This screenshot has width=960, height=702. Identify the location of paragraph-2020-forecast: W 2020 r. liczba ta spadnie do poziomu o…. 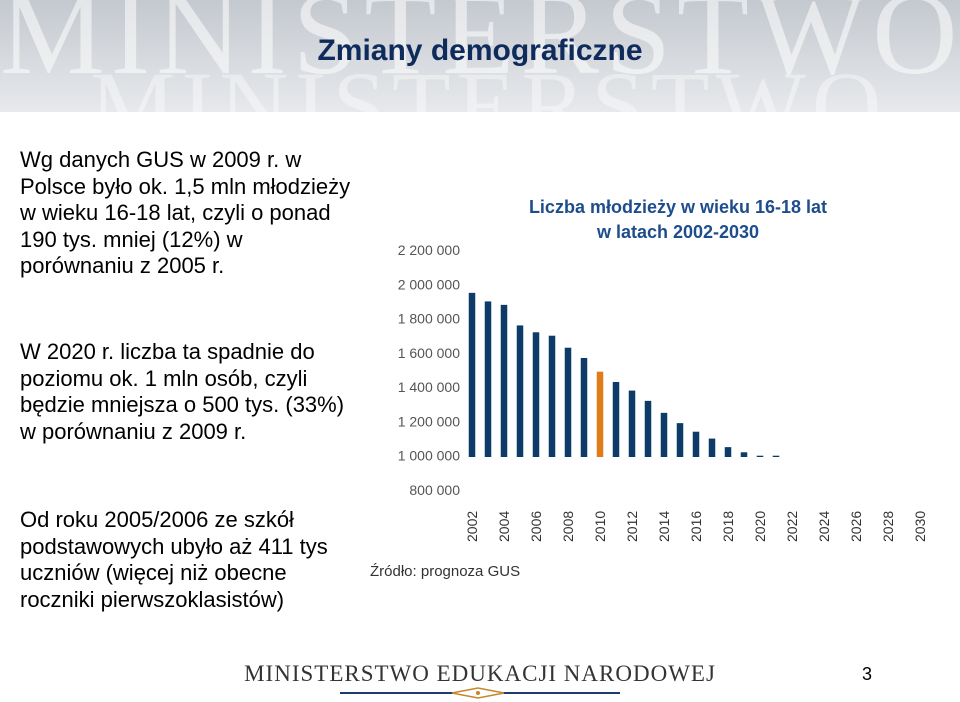
(182, 391).